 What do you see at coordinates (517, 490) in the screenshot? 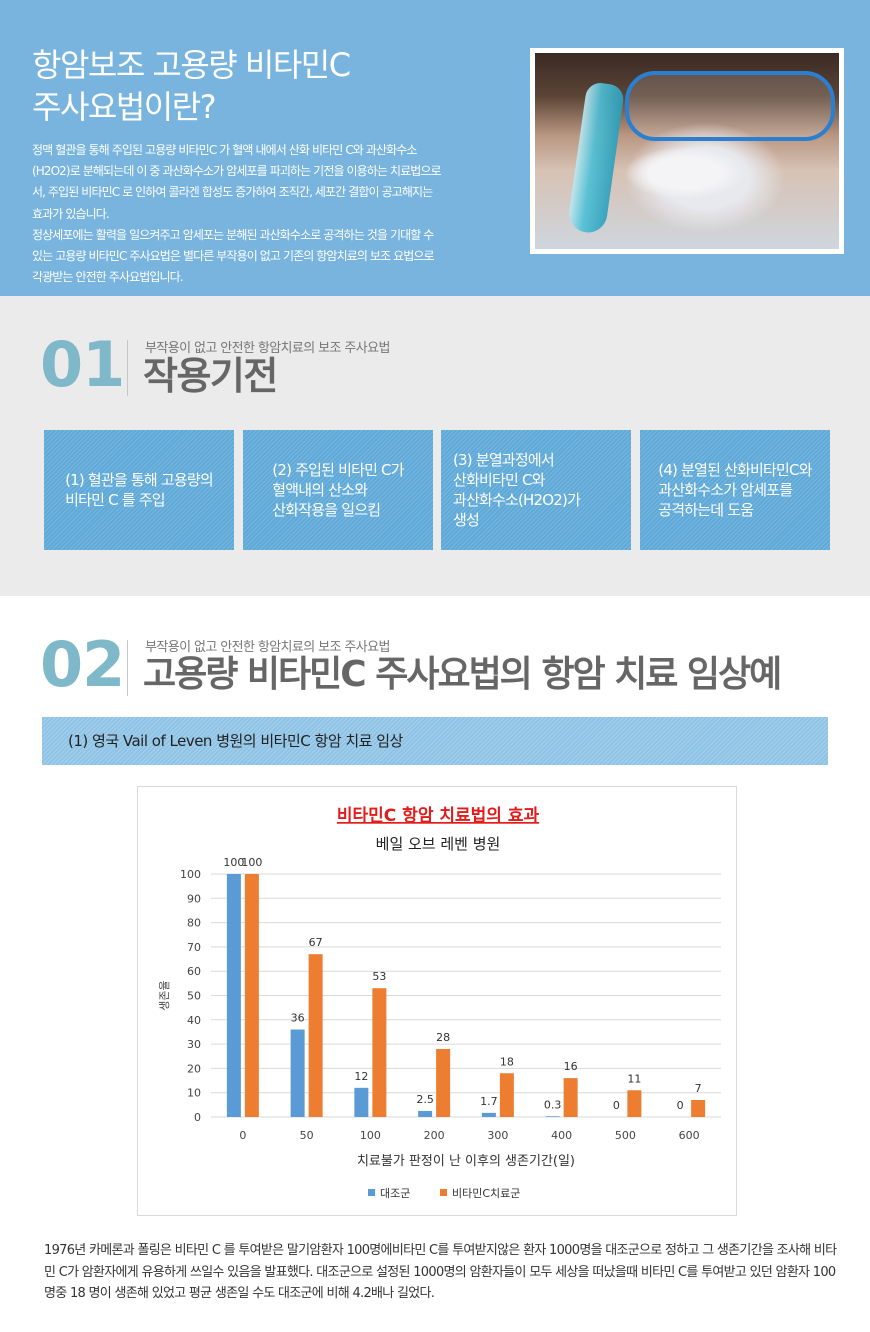
I see `mechanism-step-3-text: (3) 분열과정에서 산화비타민 C와 과산화수소(H2O2)가 생성` at bounding box center [517, 490].